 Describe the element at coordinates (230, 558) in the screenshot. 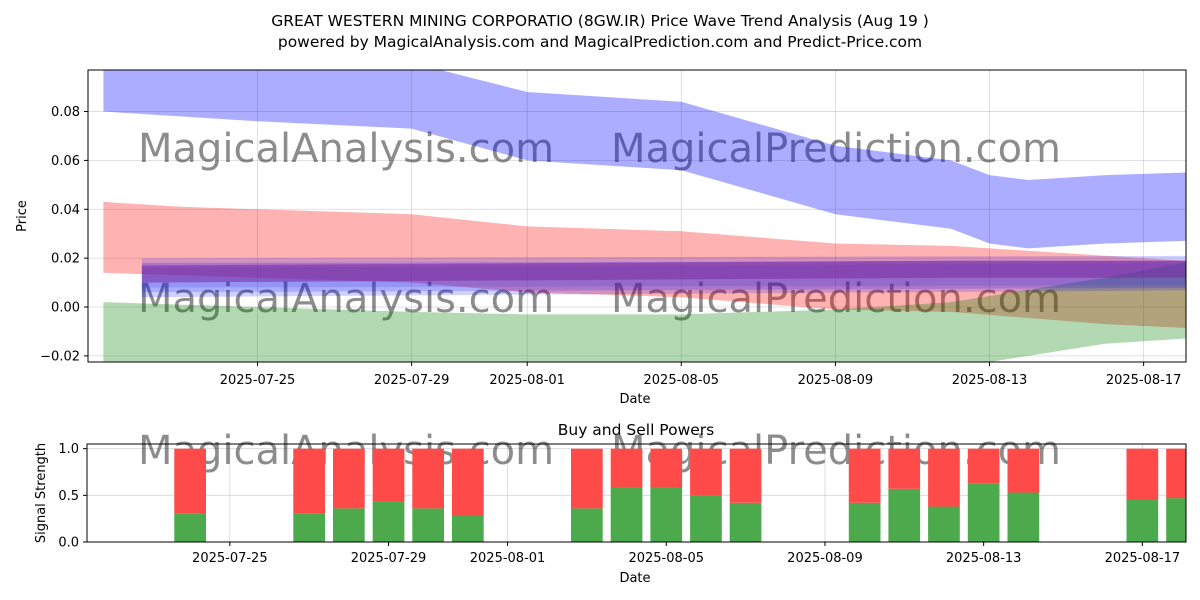

I see `signal-x-tick-label: 2025-07-25` at that location.